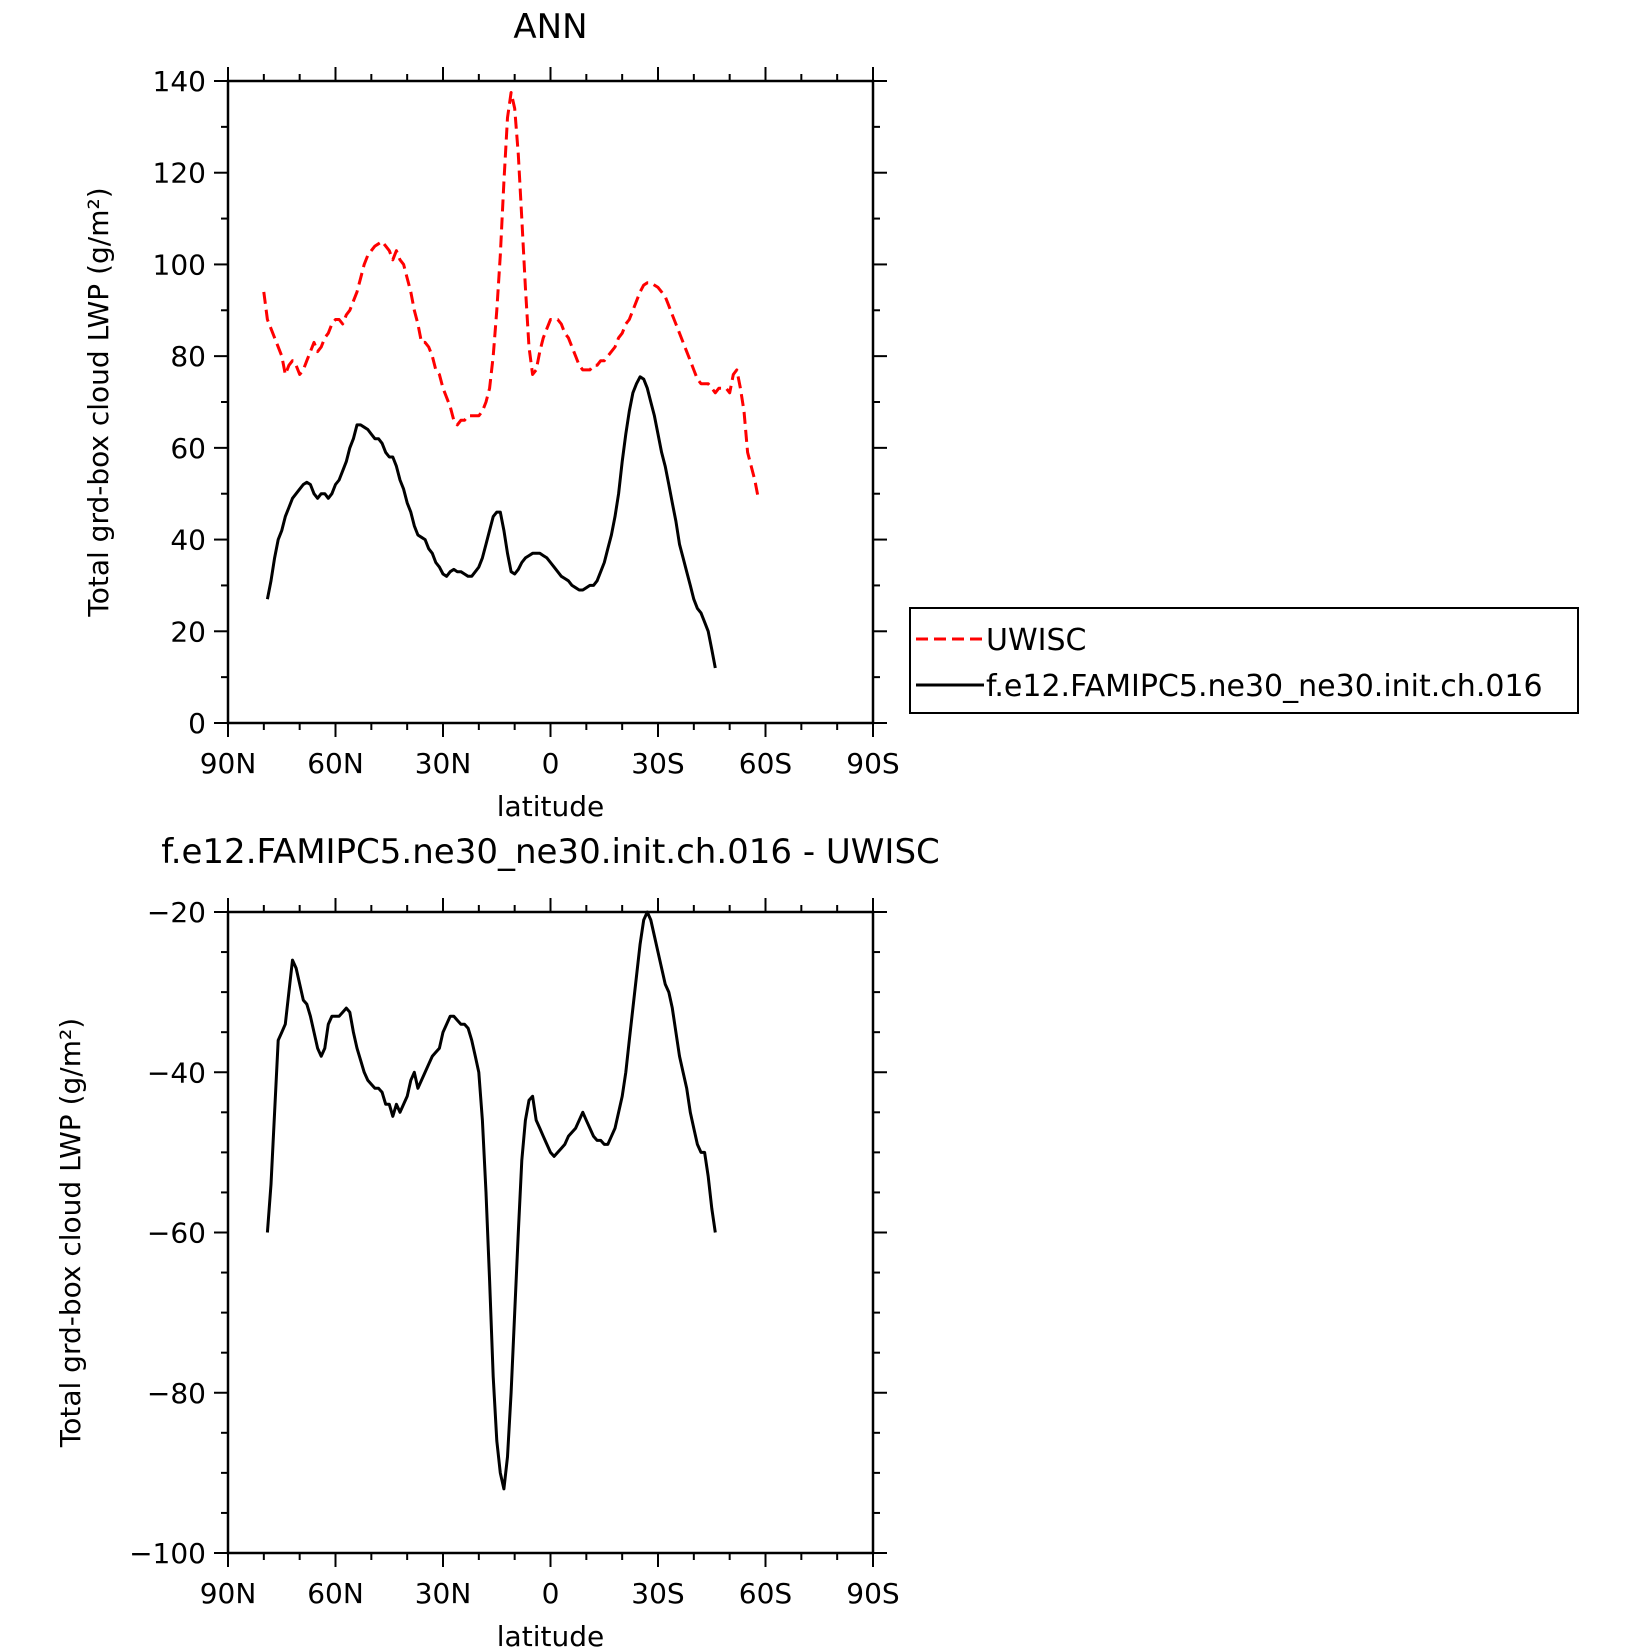 The height and width of the screenshot is (1652, 1652). What do you see at coordinates (1264, 686) in the screenshot?
I see `legend-label-1: f.e12.FAMIPC5.ne30_ne30.init.ch.016` at bounding box center [1264, 686].